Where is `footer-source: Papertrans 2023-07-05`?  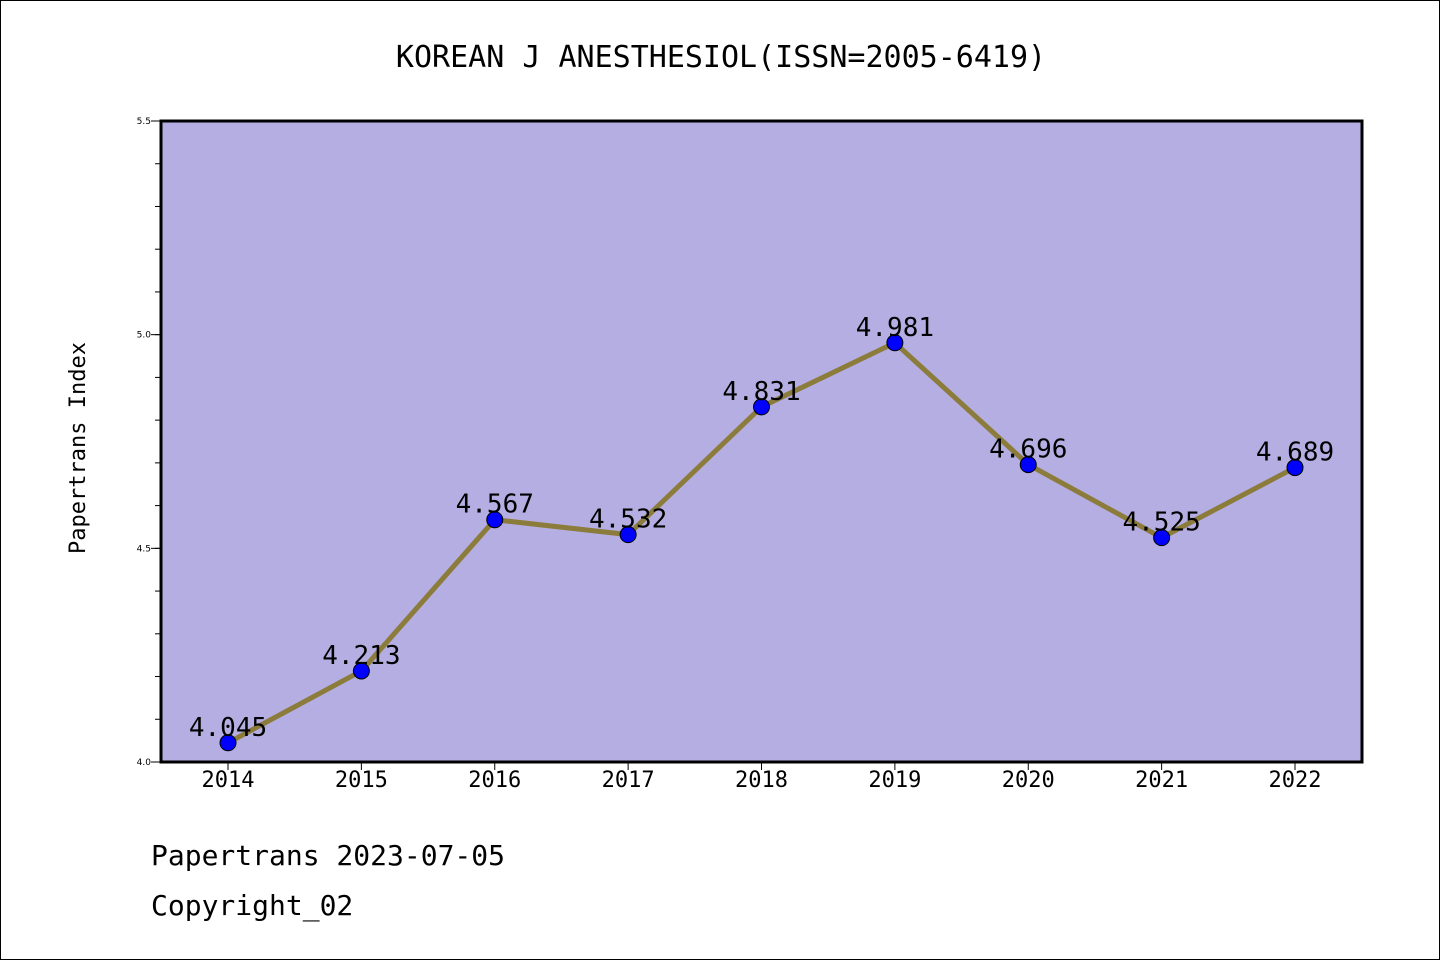 footer-source: Papertrans 2023-07-05 is located at coordinates (328, 855).